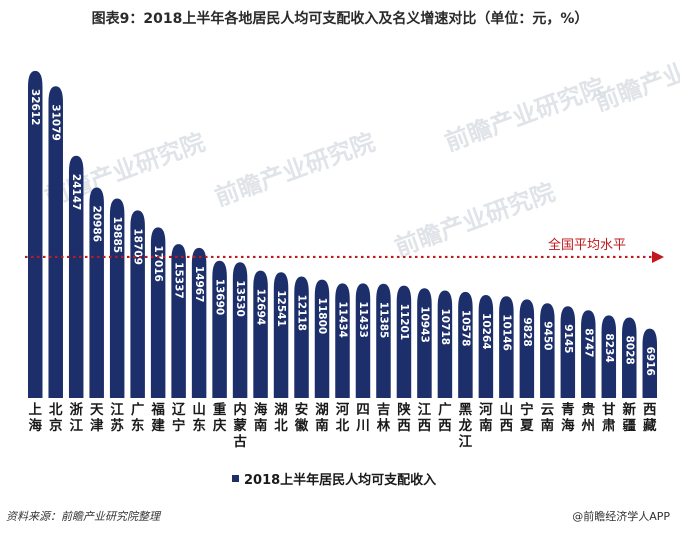  Describe the element at coordinates (301, 417) in the screenshot. I see `category-label: 安徽` at that location.